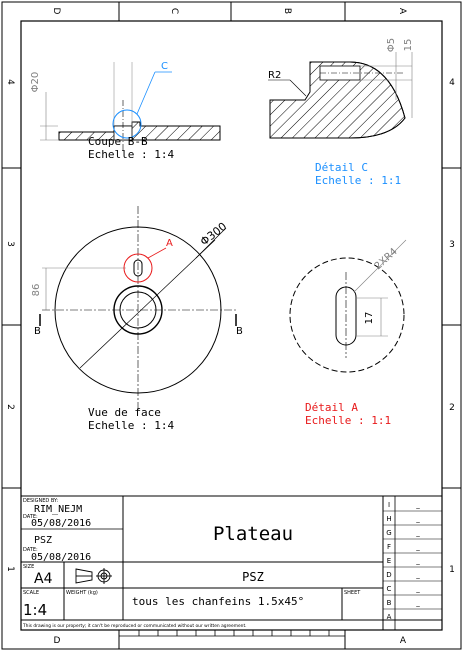 This screenshot has width=463, height=651. What do you see at coordinates (403, 561) in the screenshot?
I see `revision-table: I H G F E D C B A _ _ _ _ _ _ _ _ _` at bounding box center [403, 561].